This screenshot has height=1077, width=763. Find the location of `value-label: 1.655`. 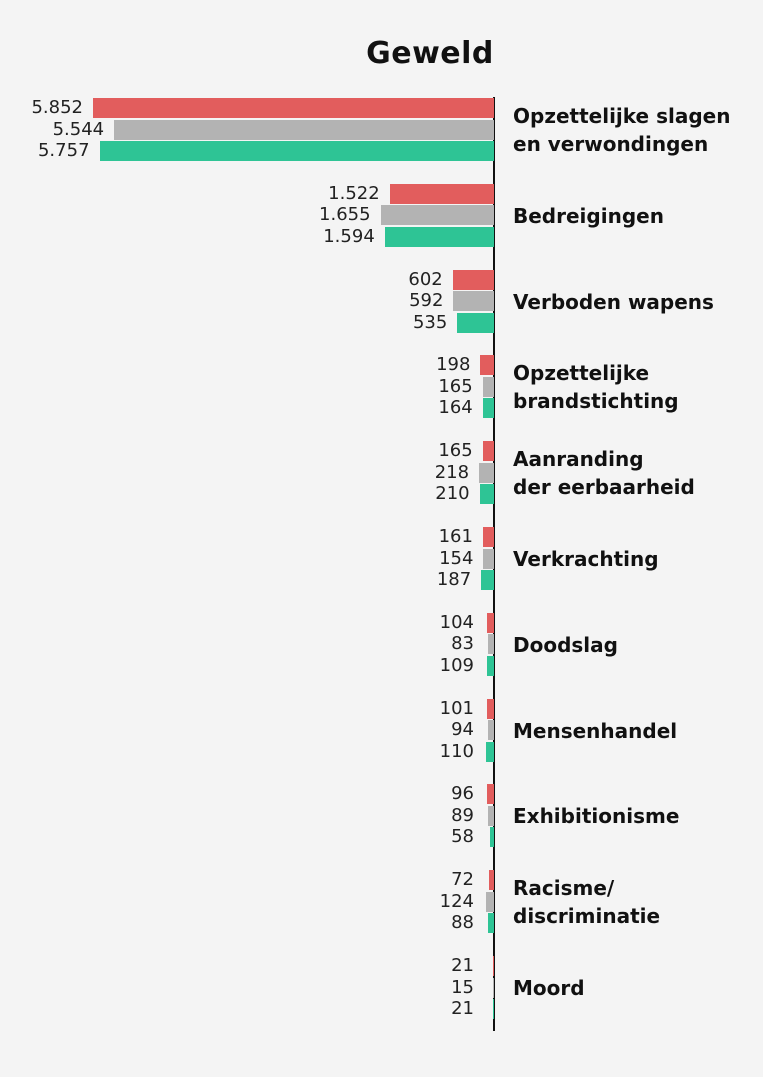

value-label: 1.655 is located at coordinates (345, 215).